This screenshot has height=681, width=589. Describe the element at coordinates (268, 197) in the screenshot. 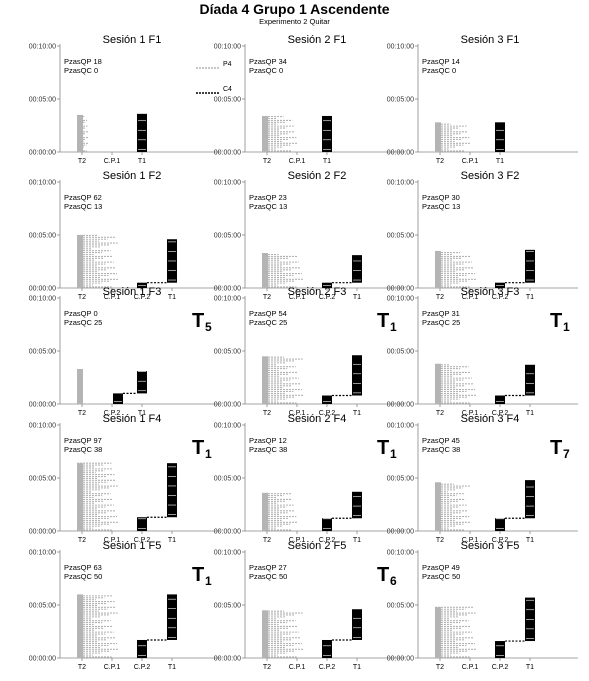

I see `stat-pzasqp: PzasQP 23` at that location.